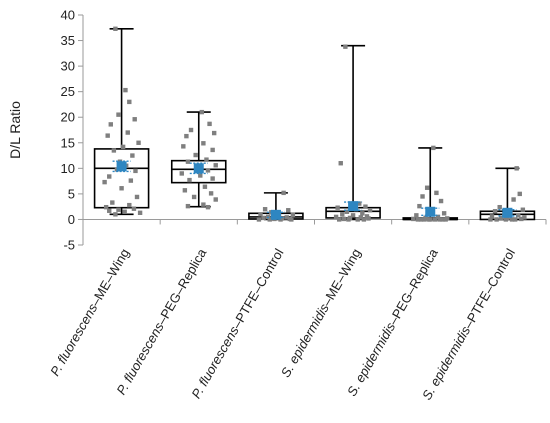 This screenshot has width=550, height=423. Describe the element at coordinates (69, 245) in the screenshot. I see `y-tick-label: -5` at that location.